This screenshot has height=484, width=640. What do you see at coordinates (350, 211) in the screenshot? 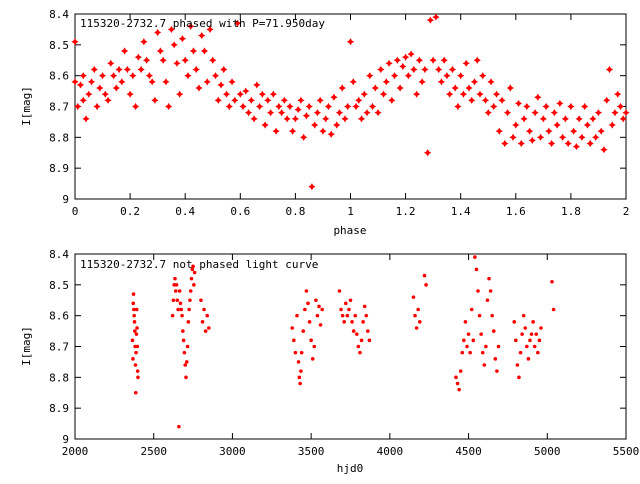
I see `x-tick-label: 1` at bounding box center [350, 211].